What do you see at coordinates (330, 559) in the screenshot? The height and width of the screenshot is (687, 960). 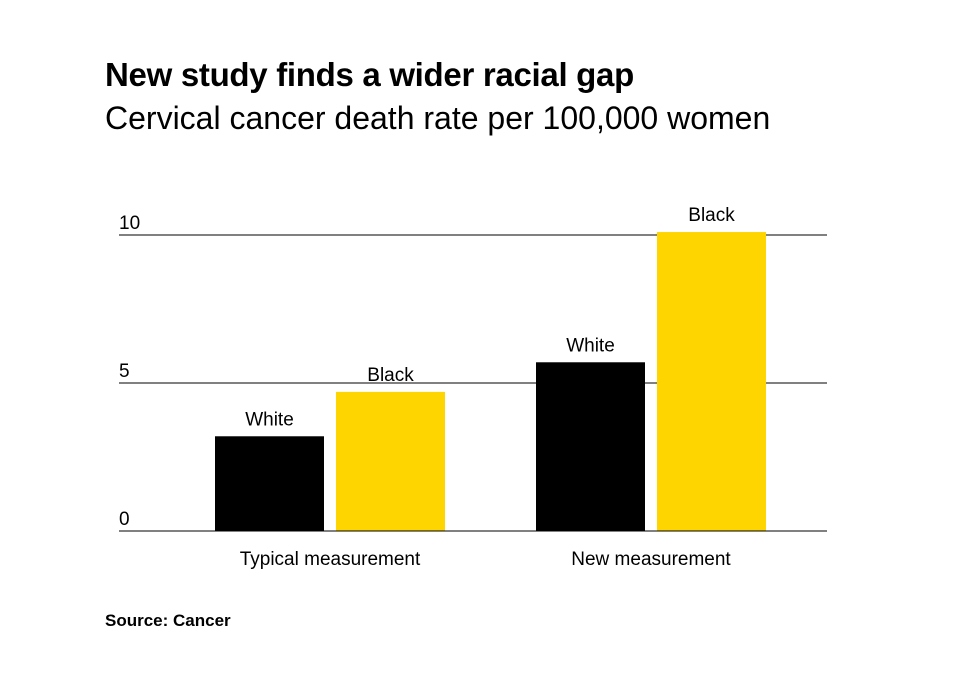 I see `x-category-label: Typical measurement` at bounding box center [330, 559].